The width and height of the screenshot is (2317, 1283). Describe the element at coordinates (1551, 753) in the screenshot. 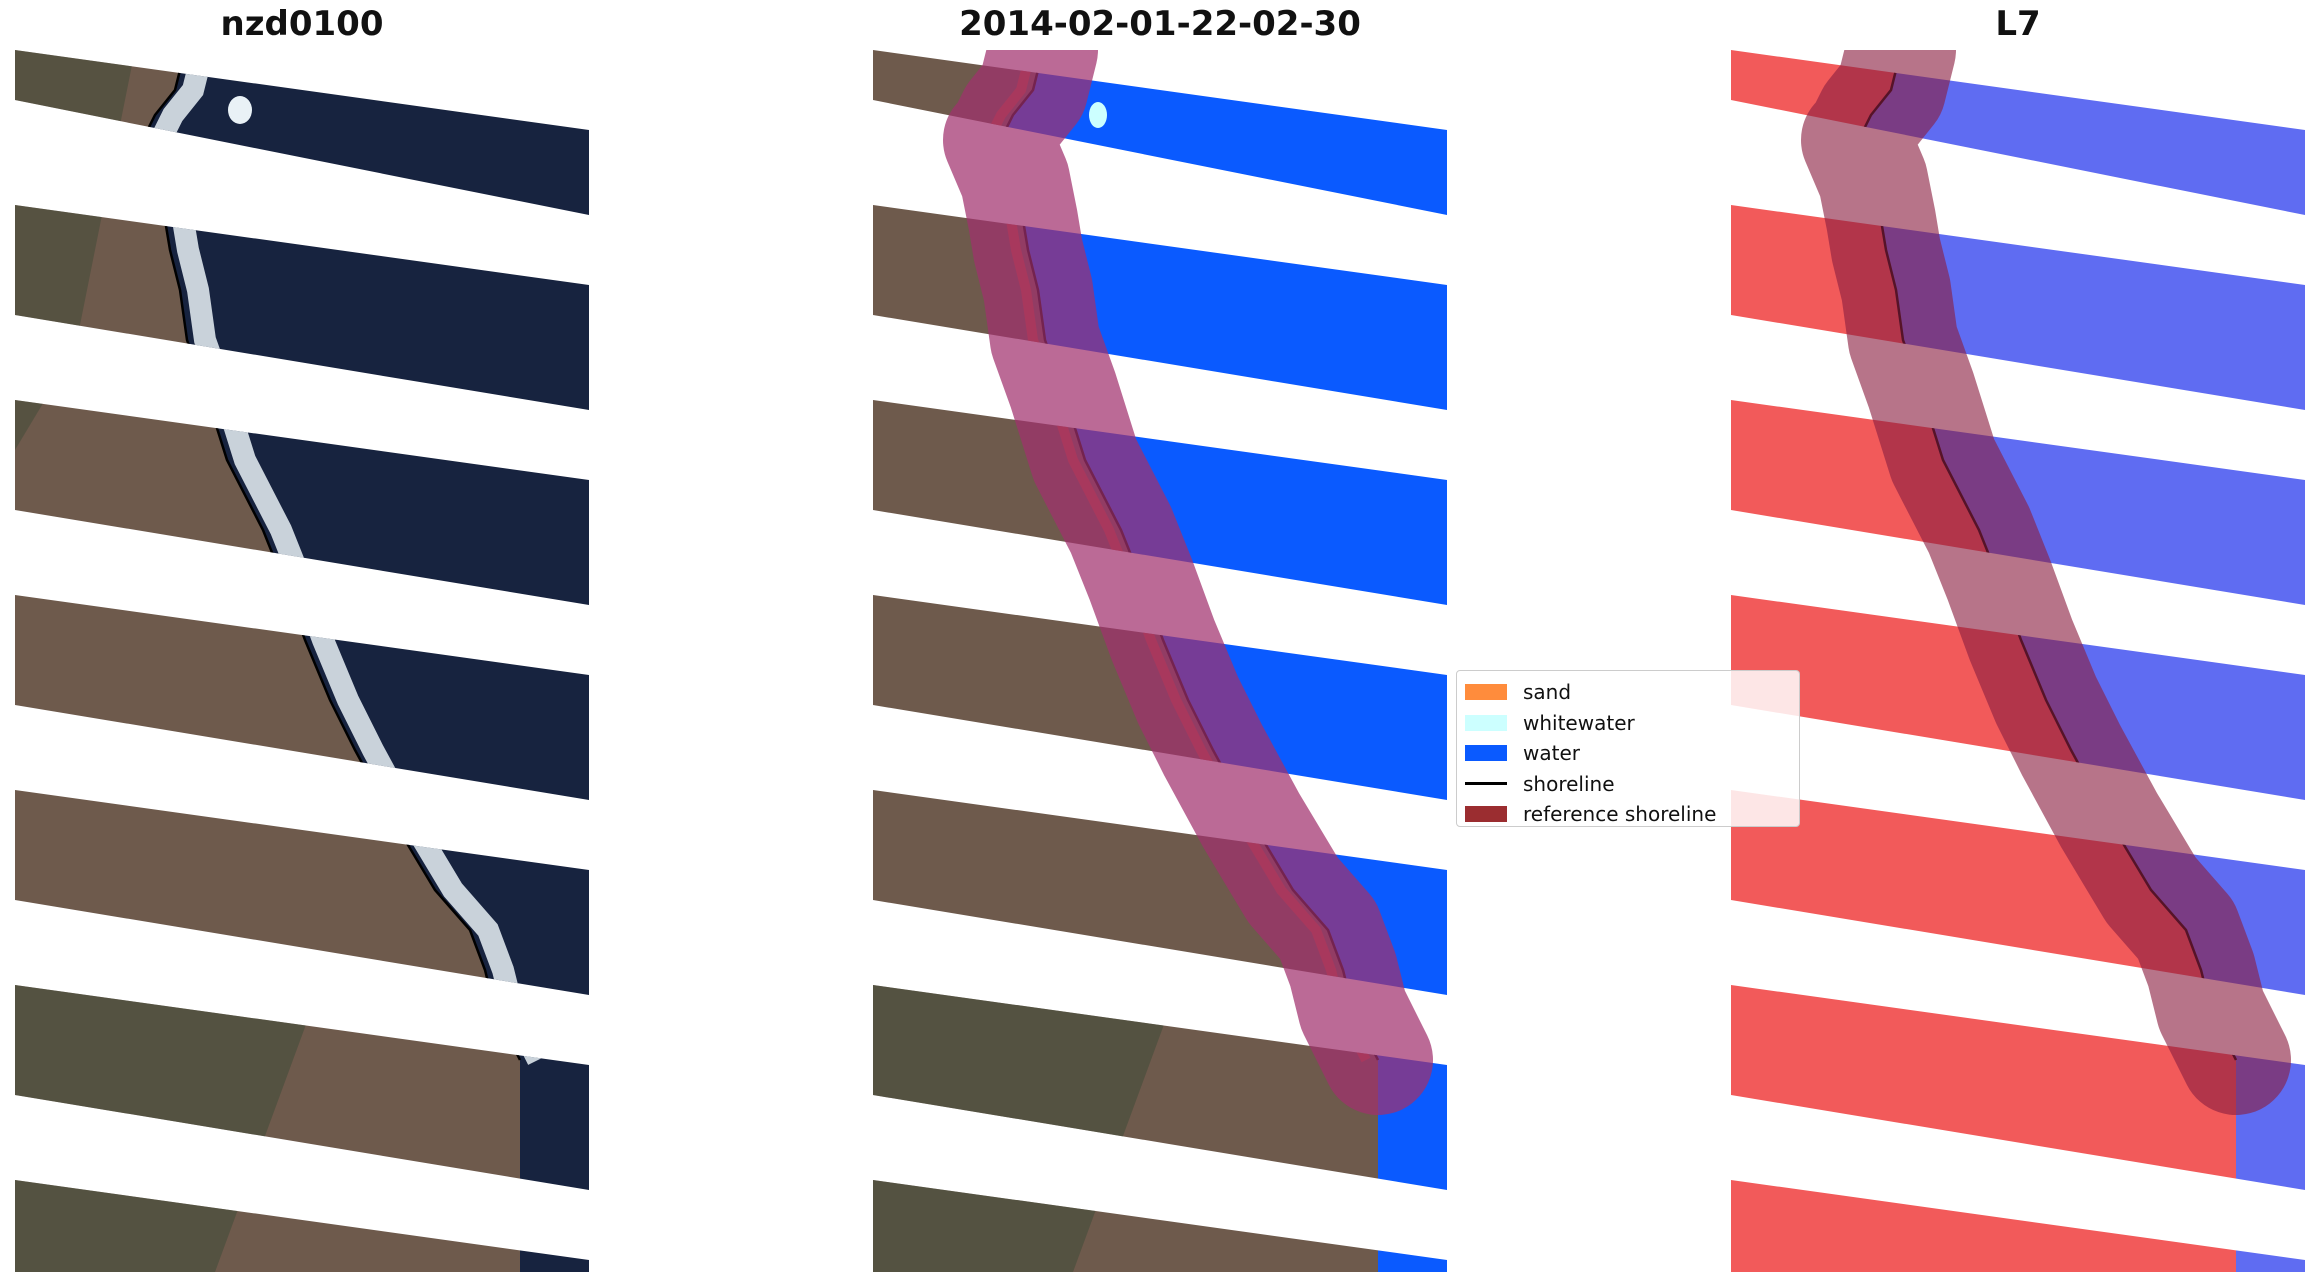

I see `legend-label: water` at that location.